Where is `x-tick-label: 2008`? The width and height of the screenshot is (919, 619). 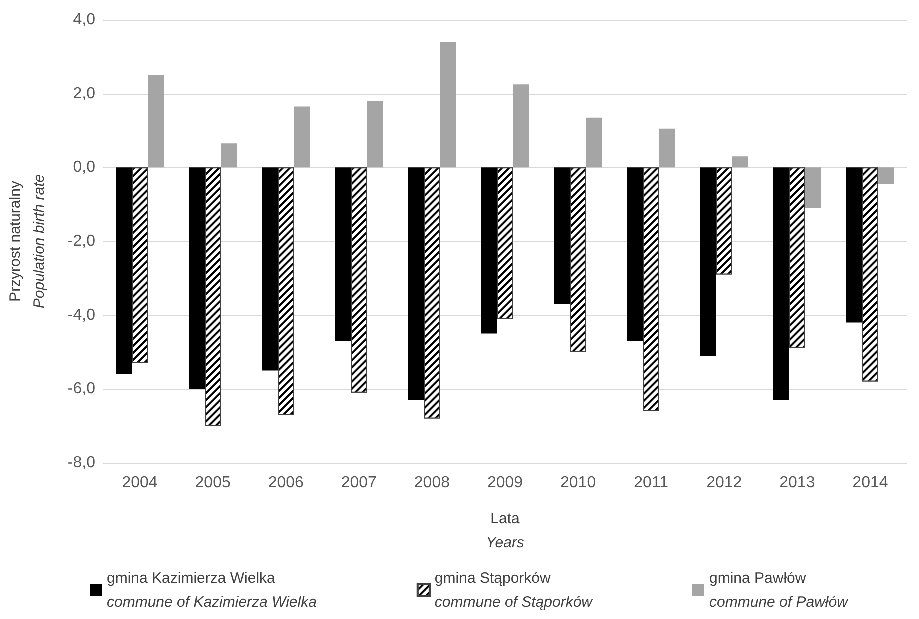 x-tick-label: 2008 is located at coordinates (432, 483).